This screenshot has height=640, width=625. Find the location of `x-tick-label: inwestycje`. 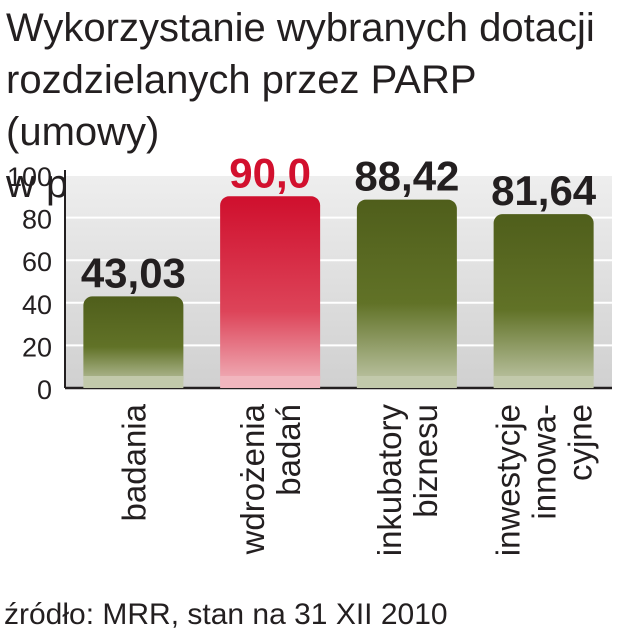

x-tick-label: inwestycje is located at coordinates (508, 480).